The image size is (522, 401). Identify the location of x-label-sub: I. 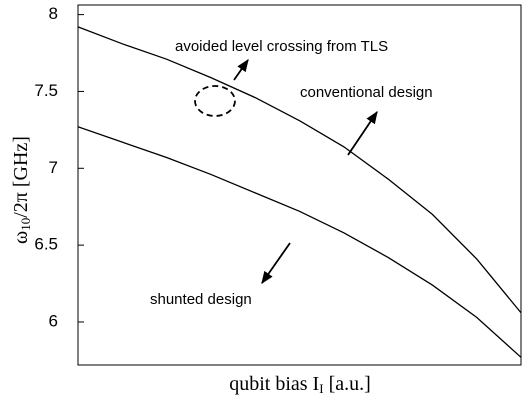
(321, 388).